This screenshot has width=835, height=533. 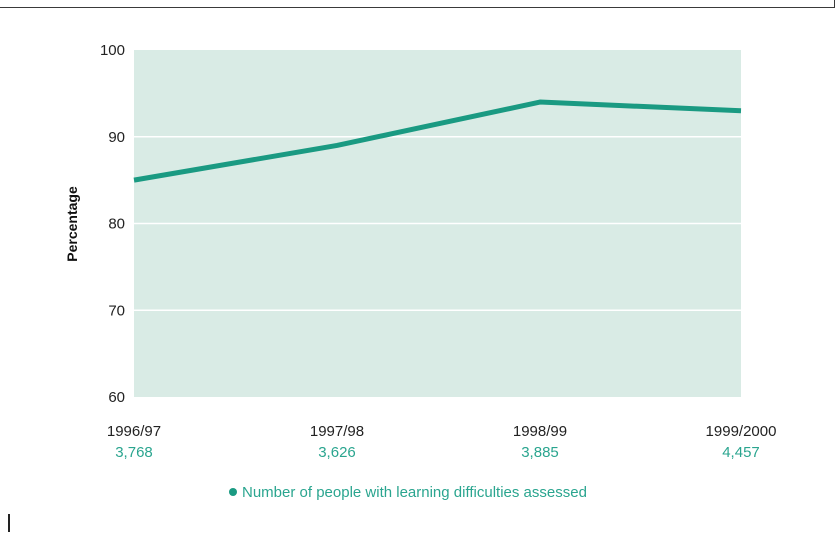 I want to click on series-group, so click(x=437, y=141).